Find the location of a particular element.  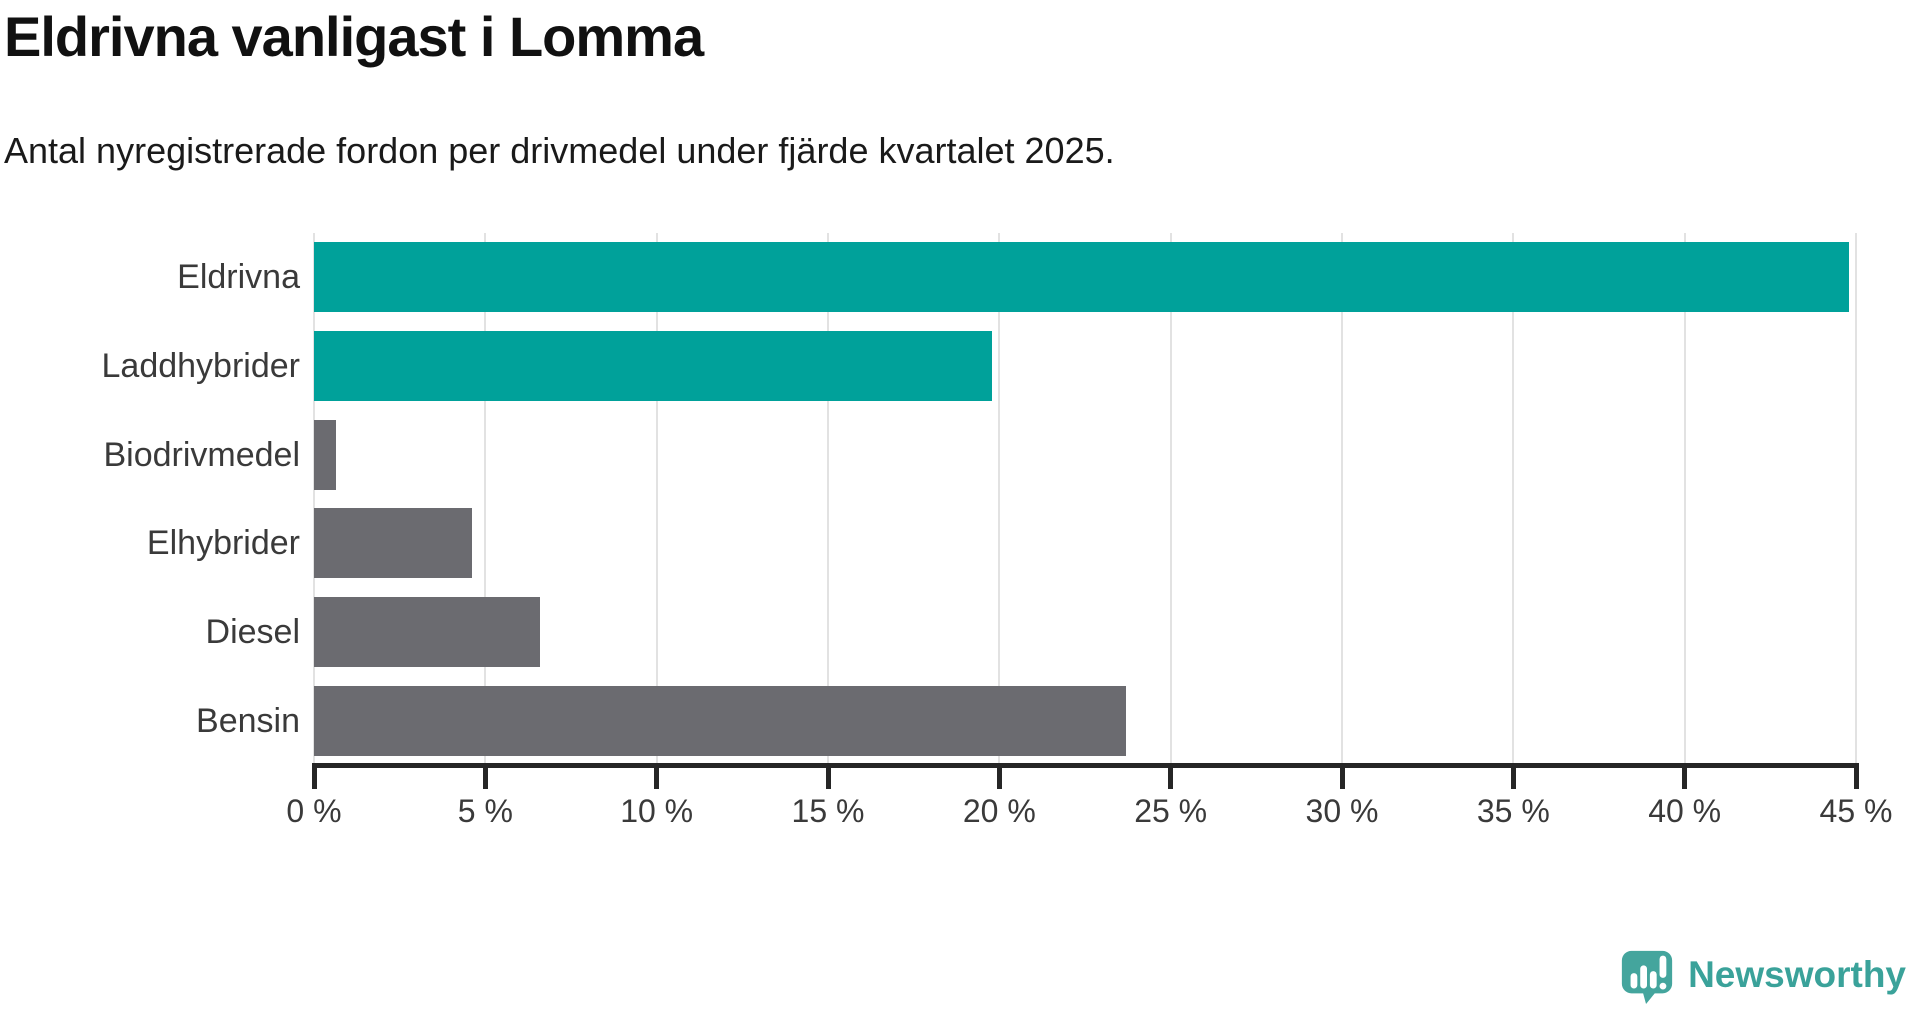

newsworthy-logo: Newsworthy is located at coordinates (1762, 975).